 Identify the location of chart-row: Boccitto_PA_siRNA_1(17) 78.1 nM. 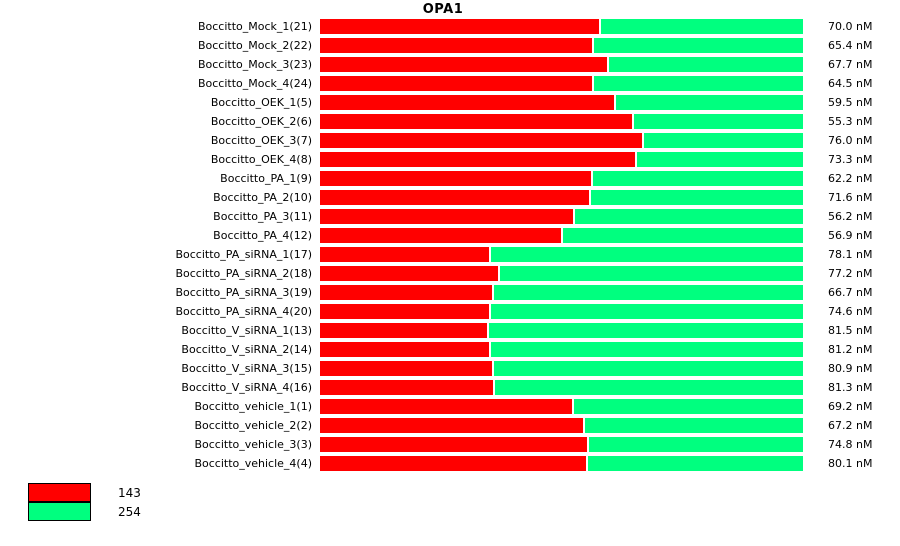
(450, 254).